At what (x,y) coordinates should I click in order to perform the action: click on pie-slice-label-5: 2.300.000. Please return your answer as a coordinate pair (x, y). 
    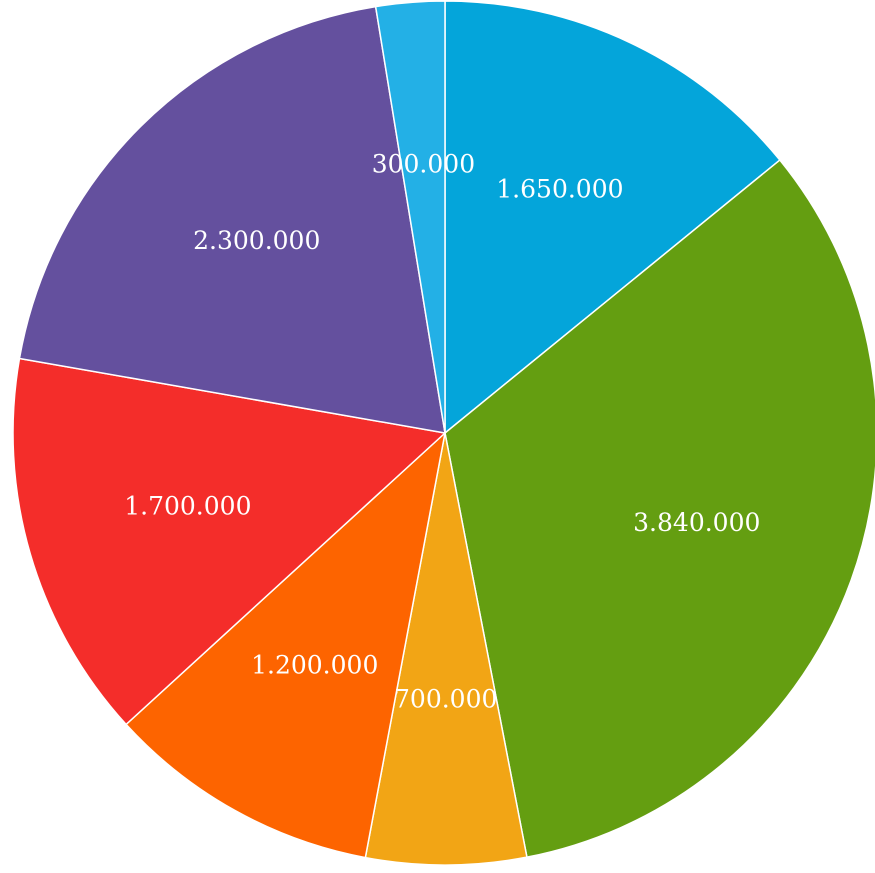
    Looking at the image, I should click on (256, 240).